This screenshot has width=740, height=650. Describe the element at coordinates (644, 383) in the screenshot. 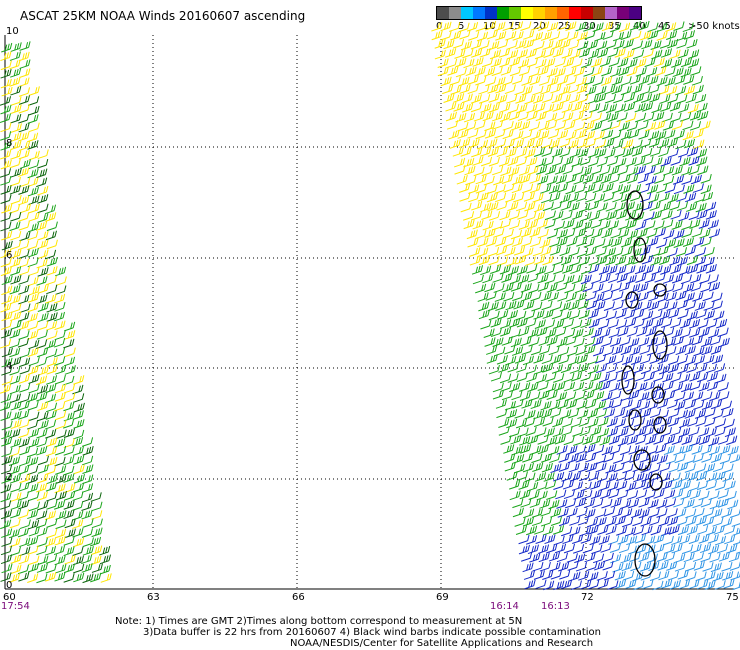

I see `island-outlines` at that location.